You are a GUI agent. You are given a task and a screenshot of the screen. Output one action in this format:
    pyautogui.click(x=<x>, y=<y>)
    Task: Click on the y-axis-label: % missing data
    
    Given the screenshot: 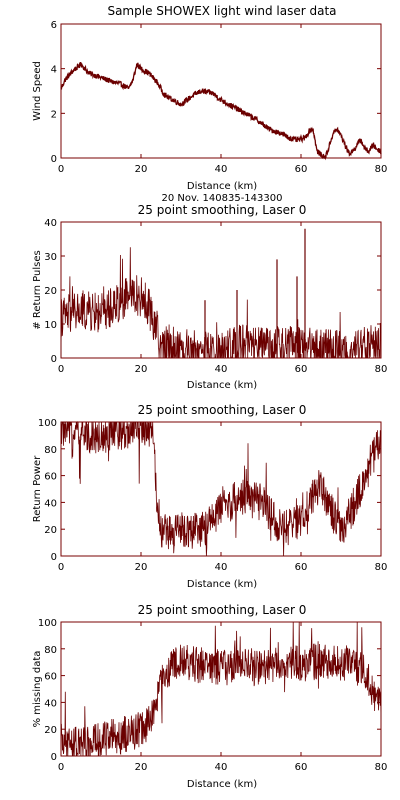 What is the action you would take?
    pyautogui.click(x=37, y=689)
    